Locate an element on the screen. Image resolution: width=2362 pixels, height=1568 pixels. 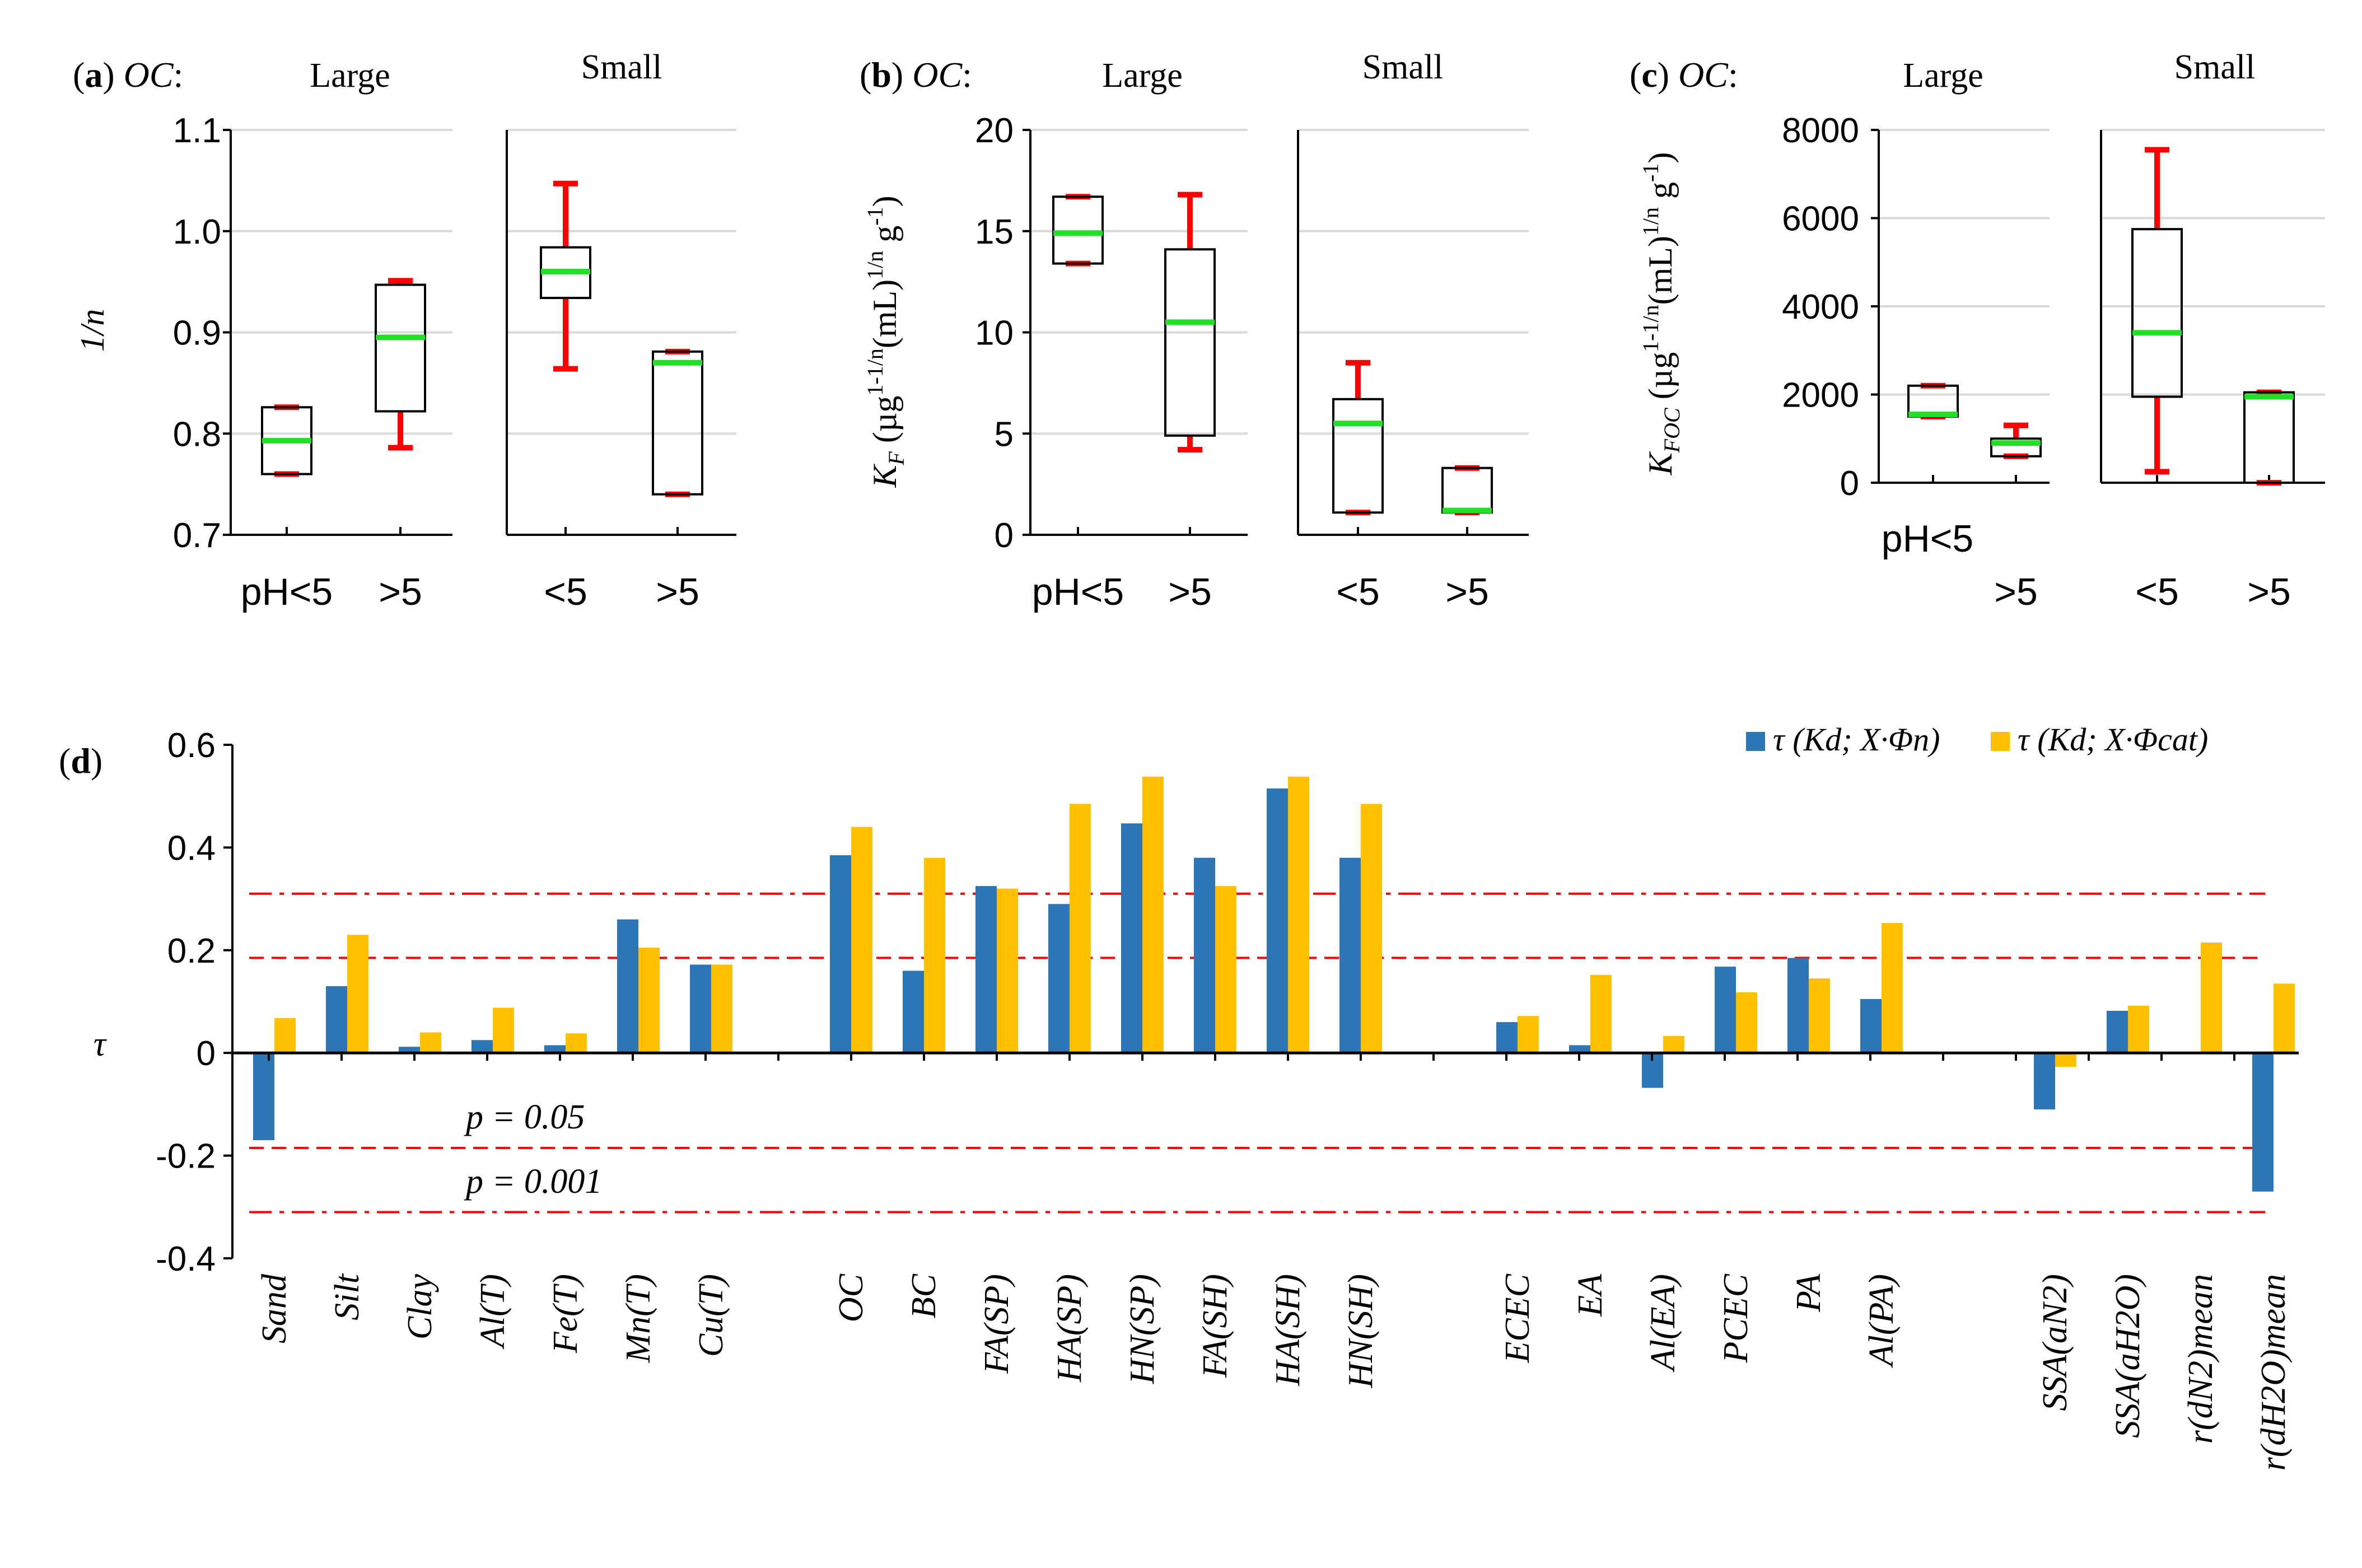
category-label: PA is located at coordinates (1809, 1293).